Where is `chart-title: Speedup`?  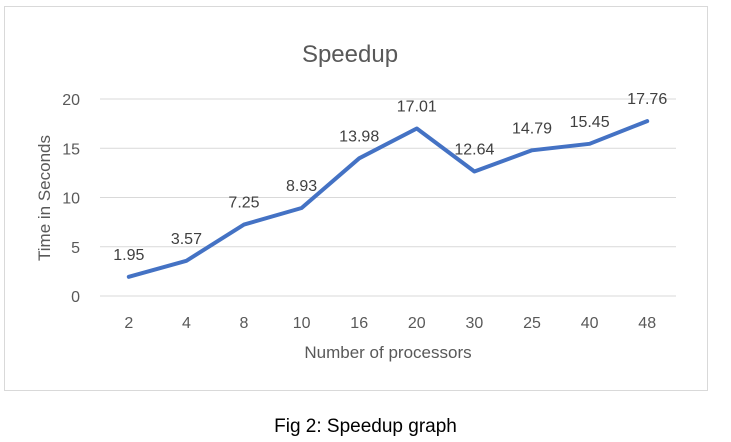
chart-title: Speedup is located at coordinates (350, 54).